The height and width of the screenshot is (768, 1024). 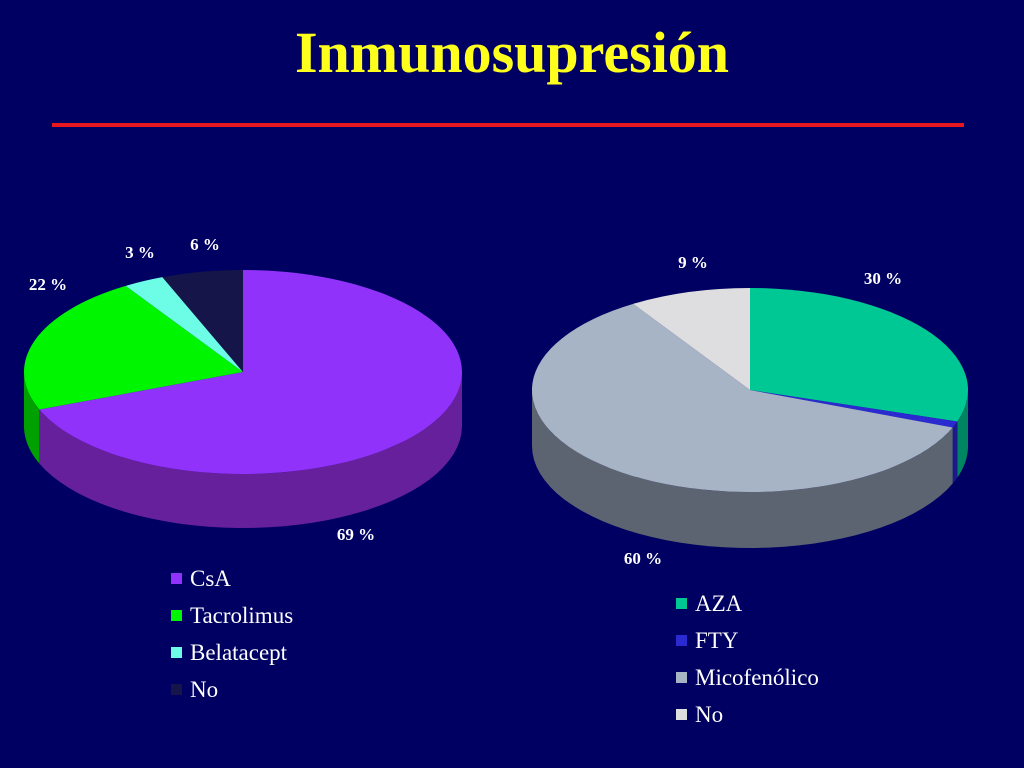 What do you see at coordinates (239, 652) in the screenshot?
I see `legend-label: Belatacept` at bounding box center [239, 652].